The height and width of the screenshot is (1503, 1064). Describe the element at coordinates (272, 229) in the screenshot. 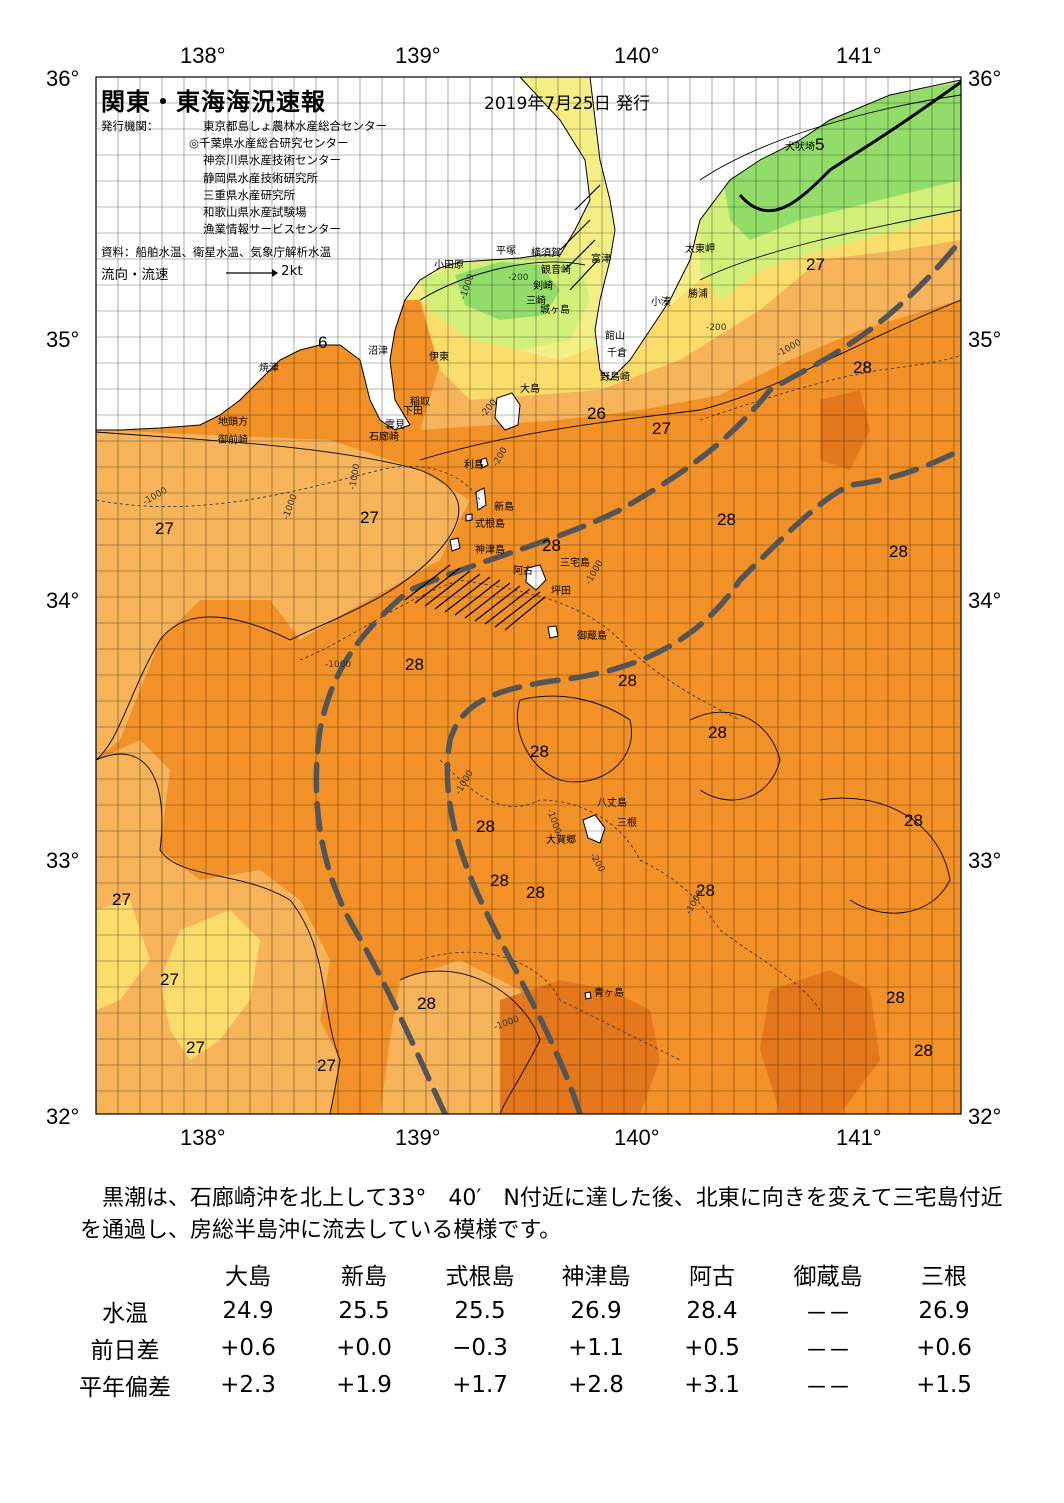

I see `issuer: 漁業情報サービスセンター` at that location.